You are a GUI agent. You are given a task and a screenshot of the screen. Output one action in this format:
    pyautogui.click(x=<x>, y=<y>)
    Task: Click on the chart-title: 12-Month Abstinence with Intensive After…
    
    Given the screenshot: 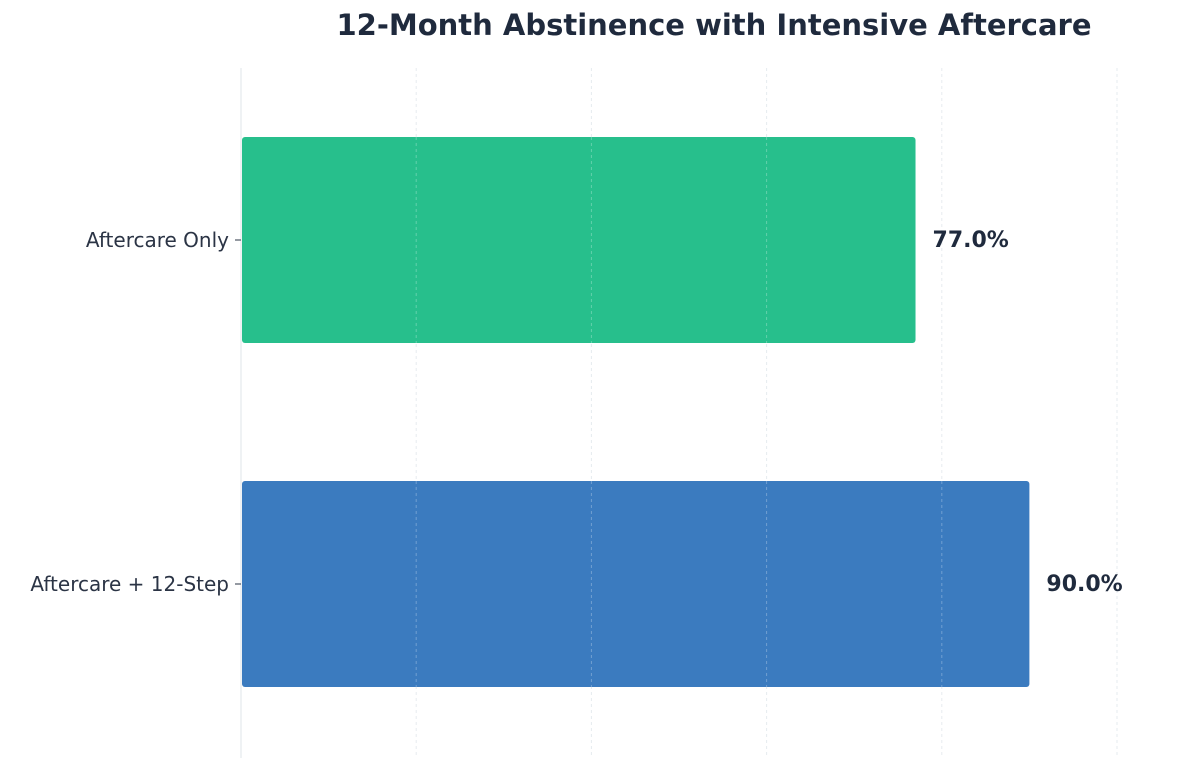 What is the action you would take?
    pyautogui.click(x=713, y=25)
    